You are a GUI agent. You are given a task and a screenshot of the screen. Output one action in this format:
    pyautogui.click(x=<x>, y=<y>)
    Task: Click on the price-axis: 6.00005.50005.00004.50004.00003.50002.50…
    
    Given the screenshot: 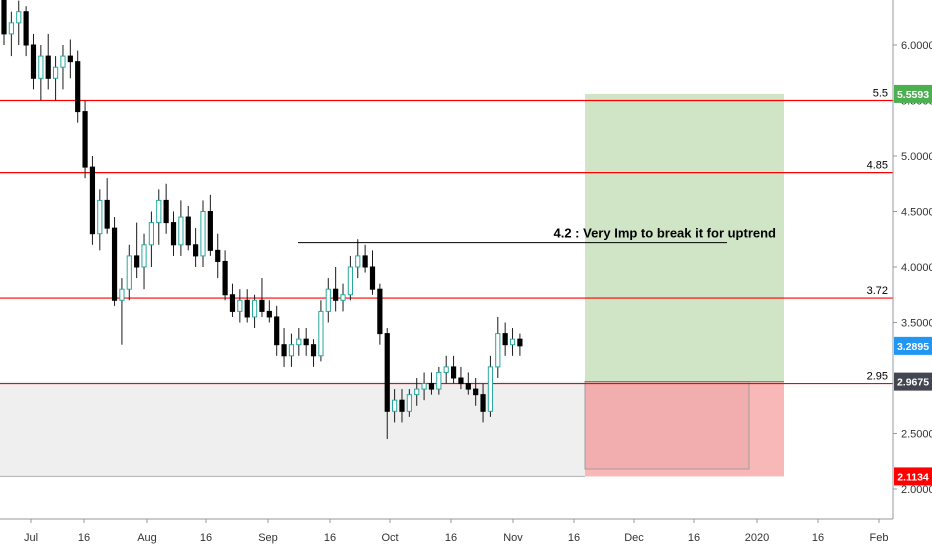 What is the action you would take?
    pyautogui.click(x=912, y=268)
    